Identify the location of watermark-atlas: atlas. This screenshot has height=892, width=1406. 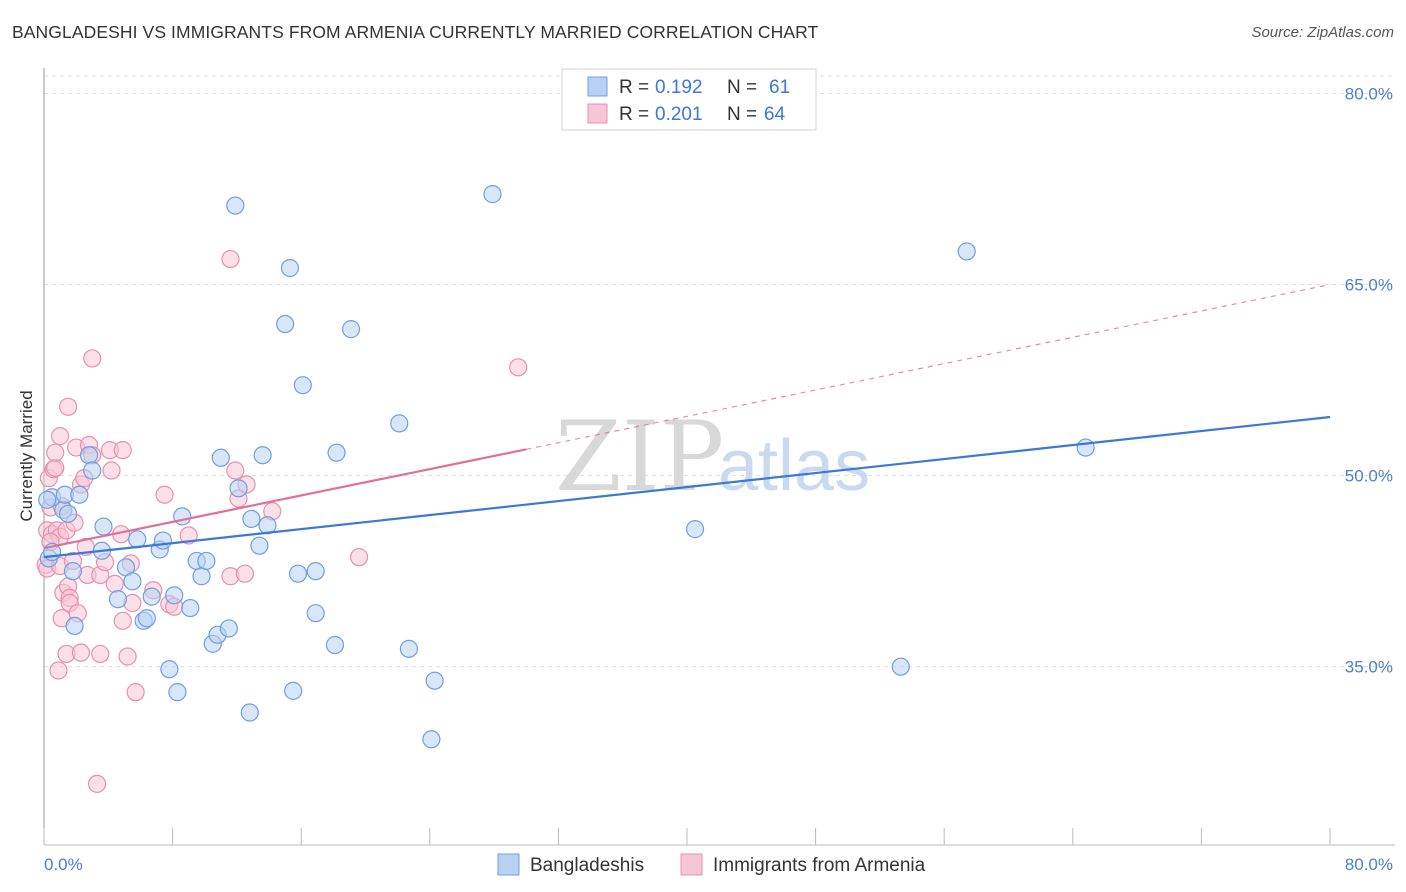
(794, 466).